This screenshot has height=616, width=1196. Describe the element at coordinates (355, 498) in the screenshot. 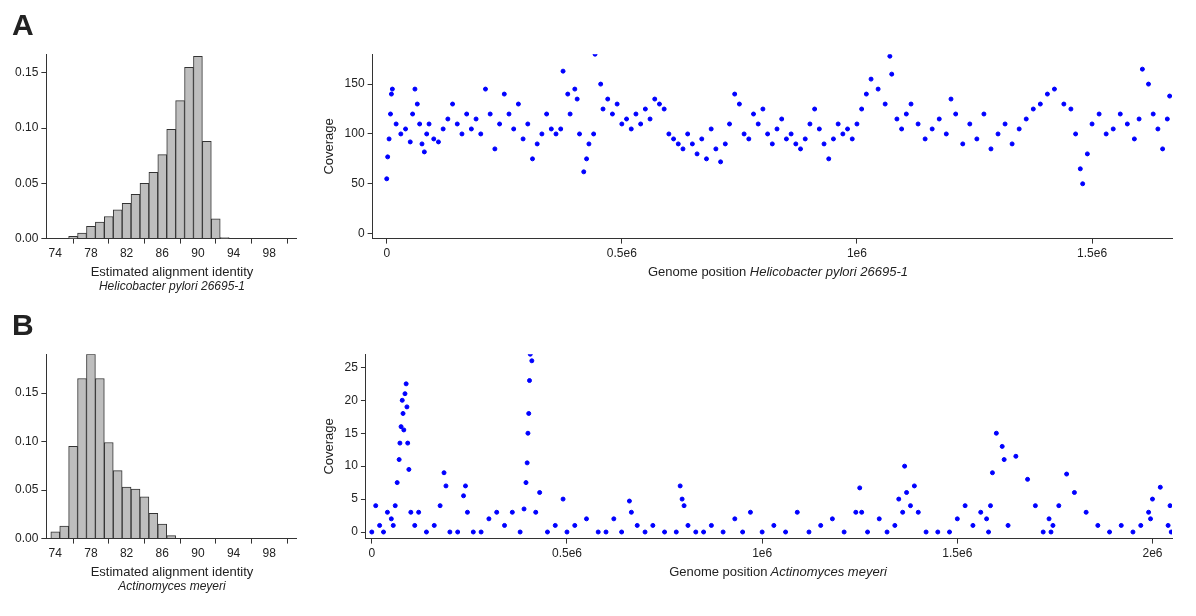

I see `y-tick-label: 5` at that location.